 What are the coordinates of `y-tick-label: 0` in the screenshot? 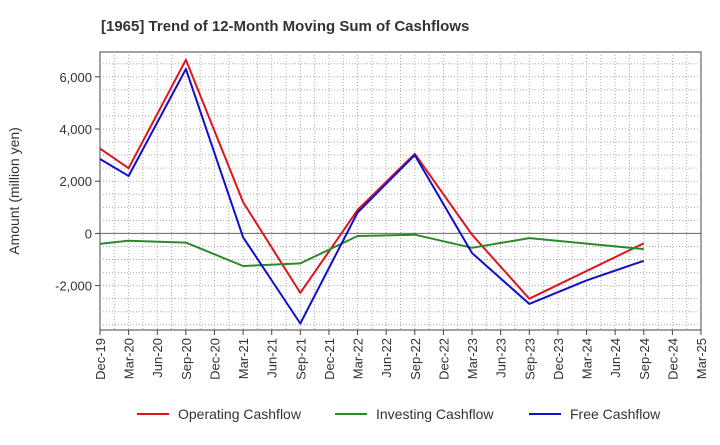 It's located at (88, 233).